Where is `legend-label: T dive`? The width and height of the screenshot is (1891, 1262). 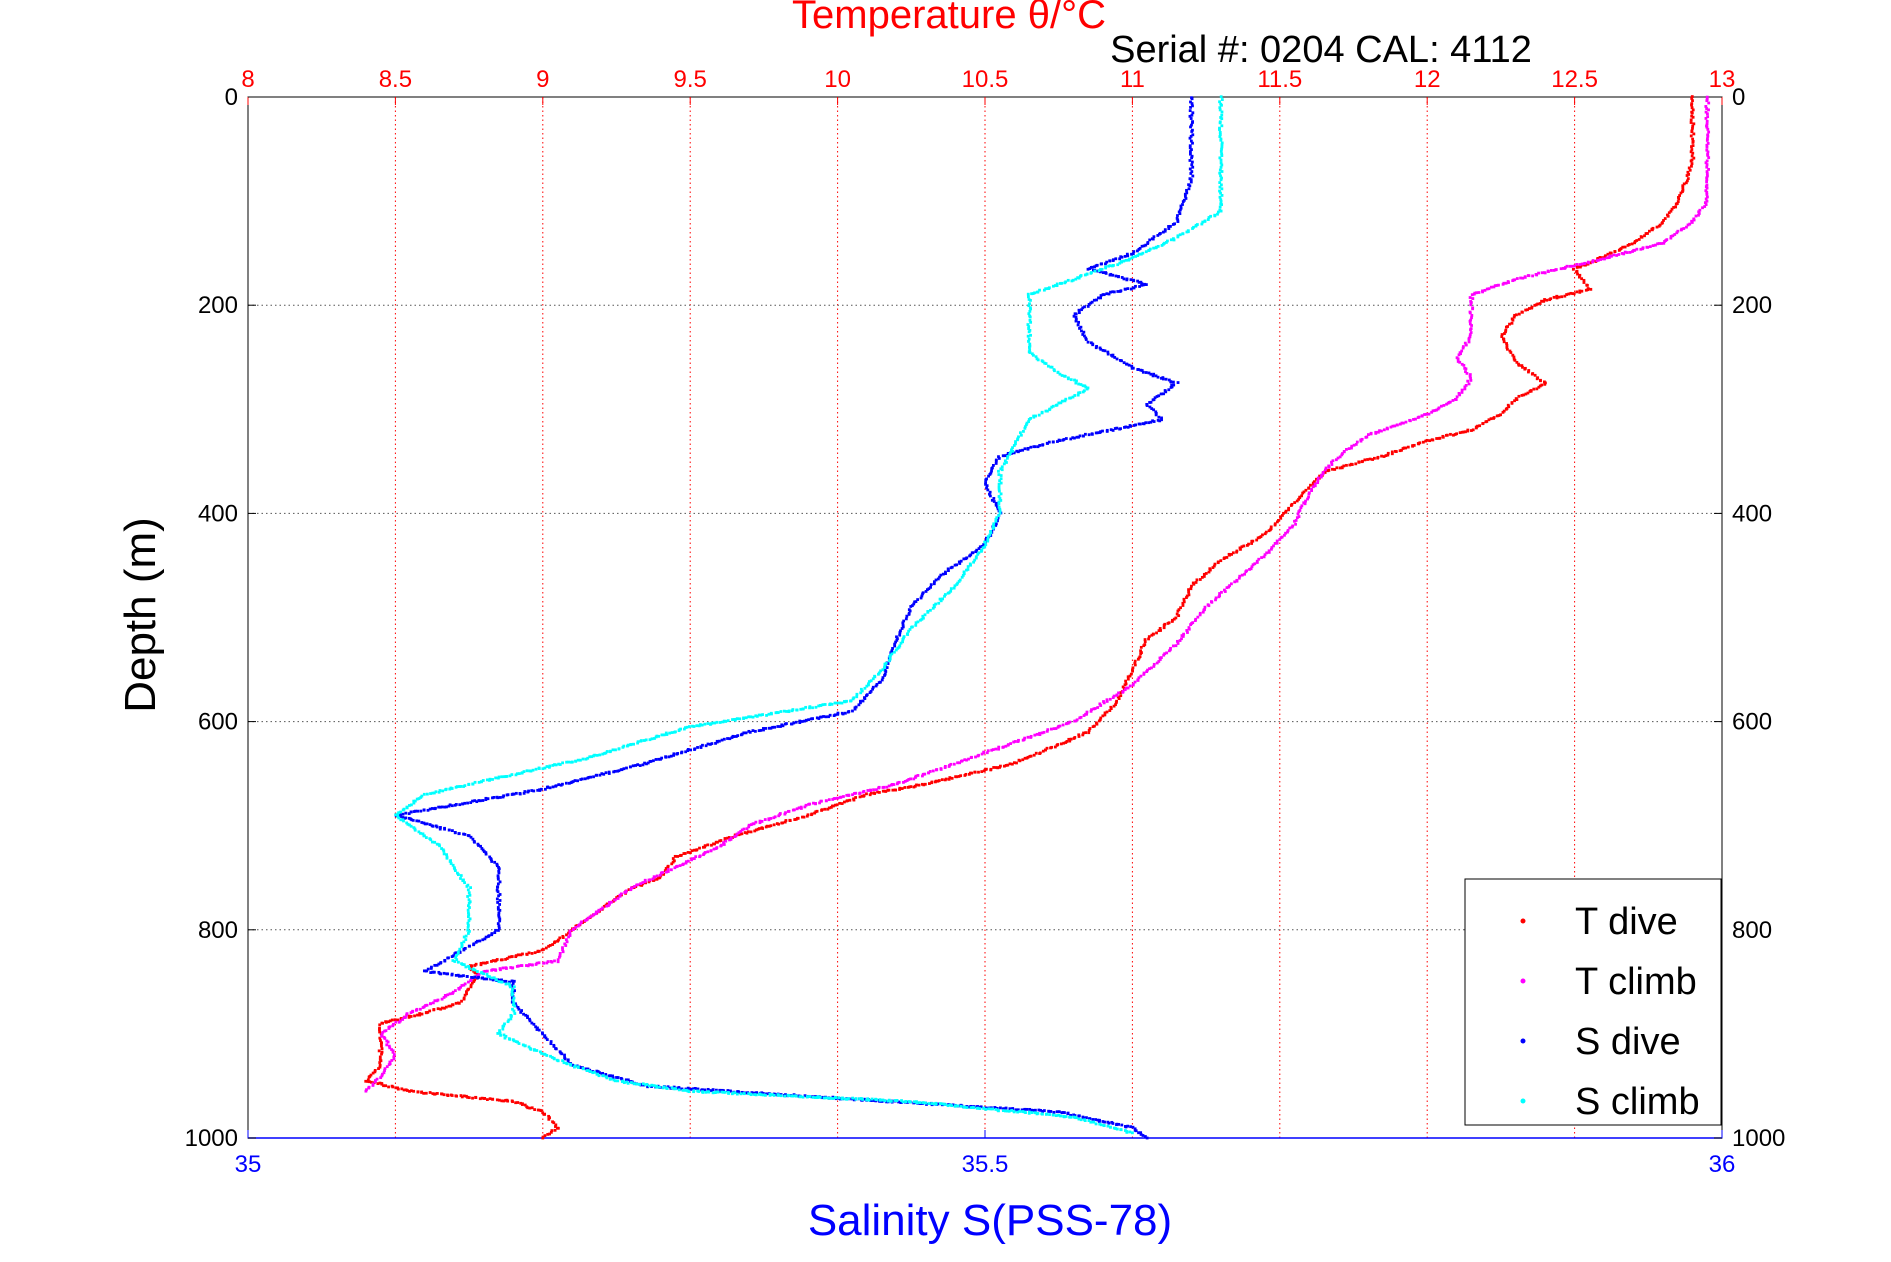 legend-label: T dive is located at coordinates (1626, 922).